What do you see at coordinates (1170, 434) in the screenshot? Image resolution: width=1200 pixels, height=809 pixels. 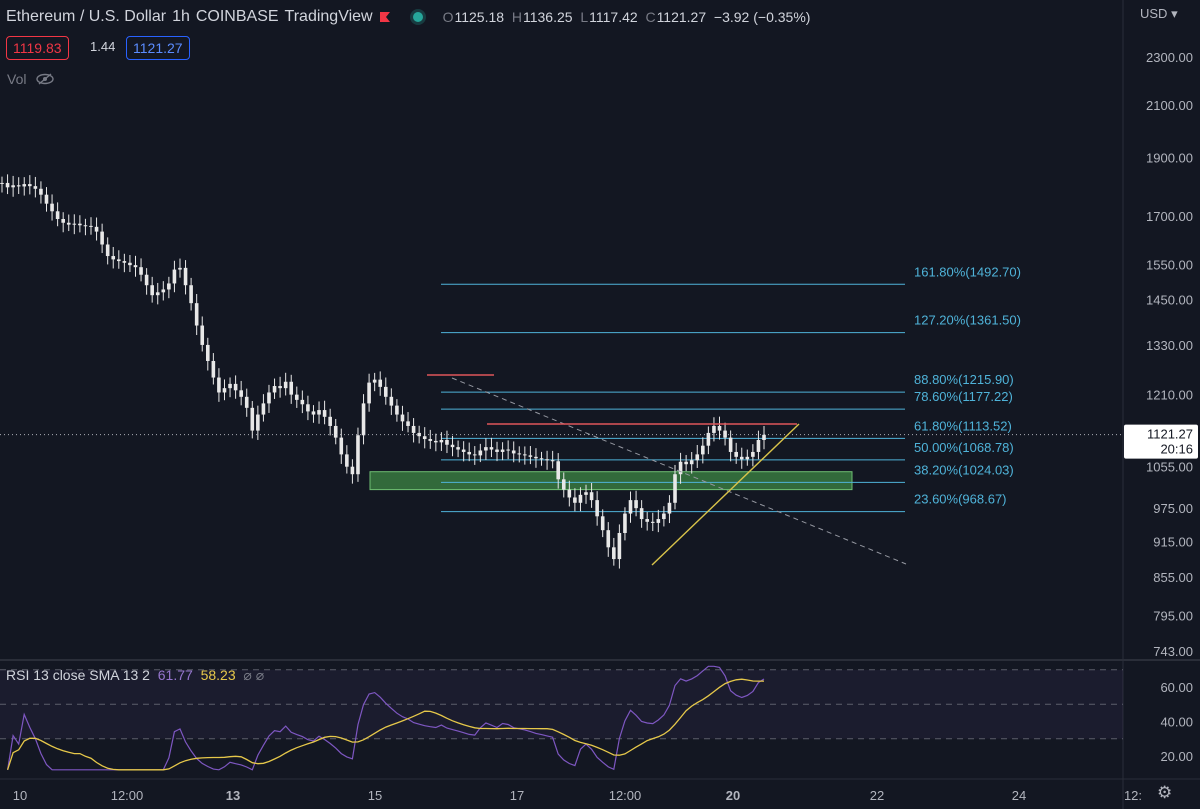 I see `last-price-label: 1121.27` at bounding box center [1170, 434].